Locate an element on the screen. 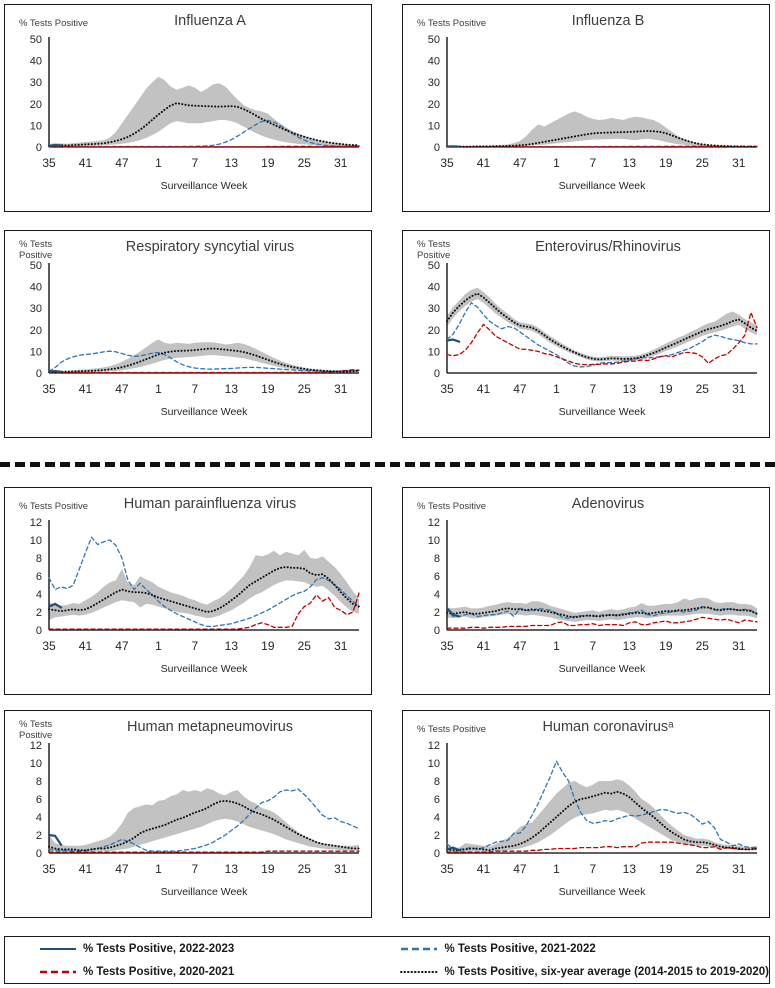 The height and width of the screenshot is (988, 775). chart-title: Influenza A is located at coordinates (210, 21).